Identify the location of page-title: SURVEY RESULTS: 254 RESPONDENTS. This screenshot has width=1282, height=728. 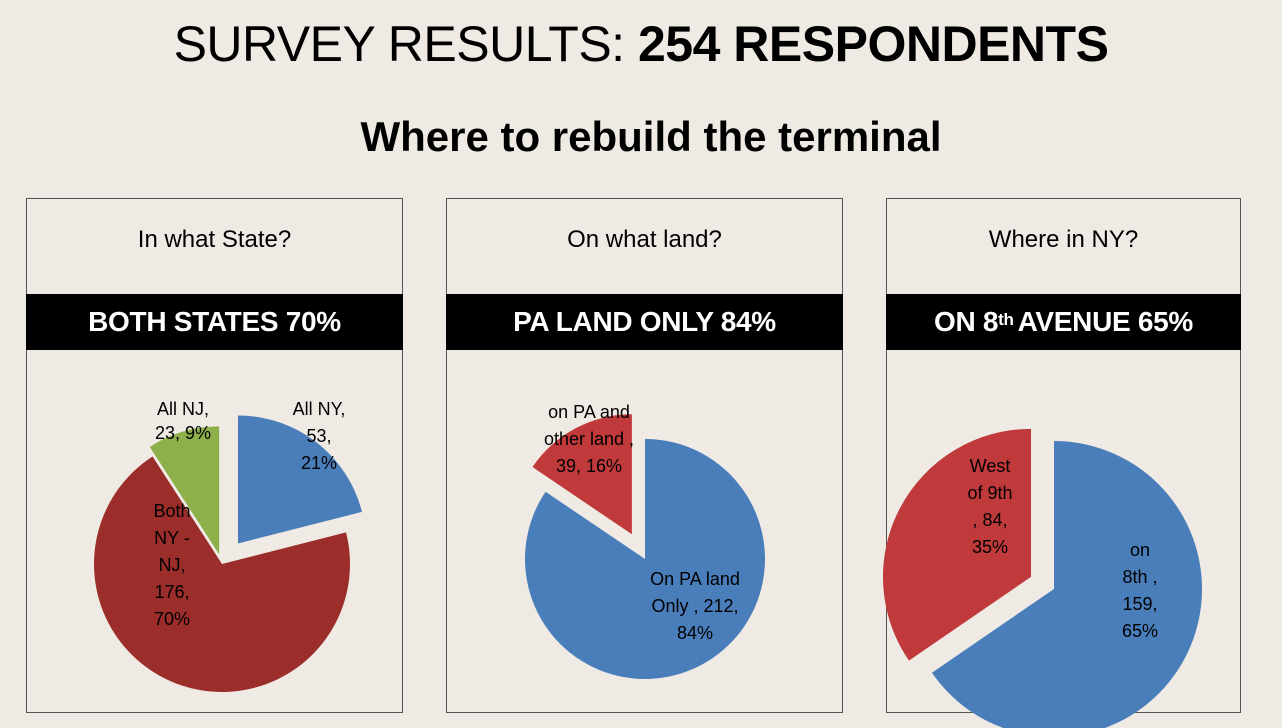
(641, 44).